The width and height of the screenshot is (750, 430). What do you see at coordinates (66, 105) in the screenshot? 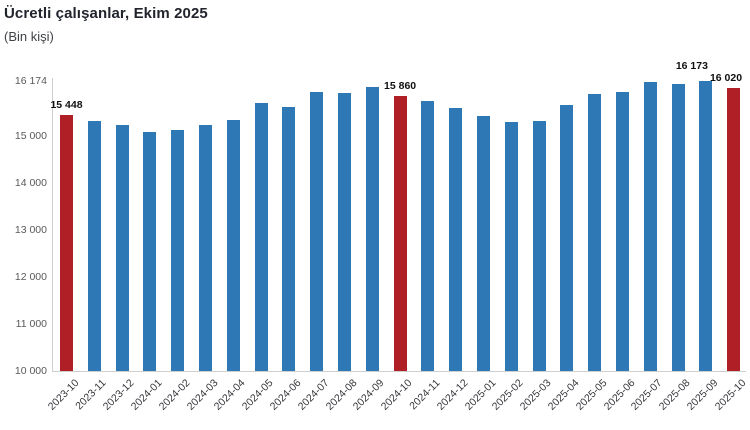
I see `data-label-2023-10: 15 448` at bounding box center [66, 105].